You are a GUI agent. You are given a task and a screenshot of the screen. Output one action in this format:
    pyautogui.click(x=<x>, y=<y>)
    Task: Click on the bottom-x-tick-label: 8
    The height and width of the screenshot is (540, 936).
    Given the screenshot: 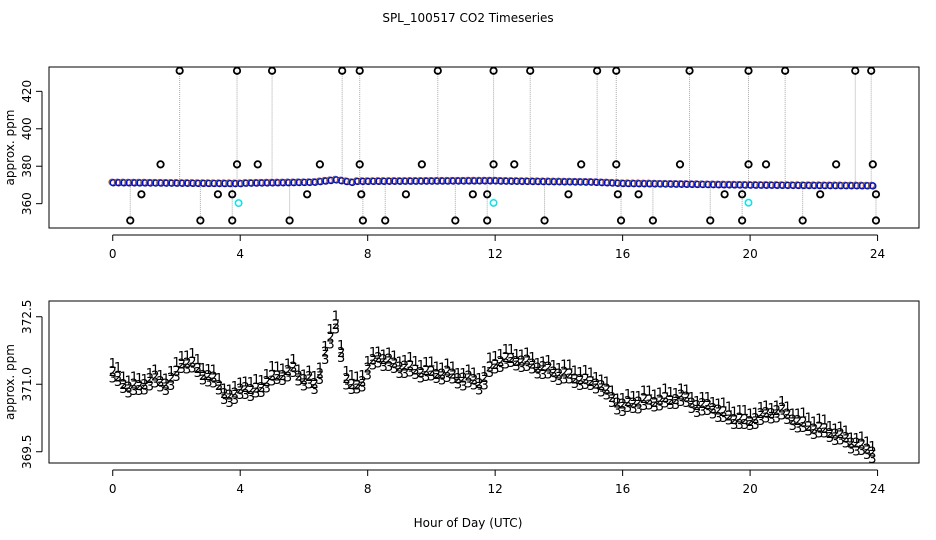 What is the action you would take?
    pyautogui.click(x=368, y=489)
    